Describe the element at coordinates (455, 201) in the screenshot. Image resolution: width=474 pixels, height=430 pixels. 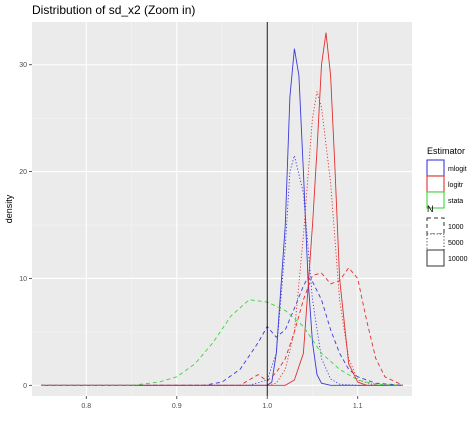
I see `legend-label-stata: stata` at that location.